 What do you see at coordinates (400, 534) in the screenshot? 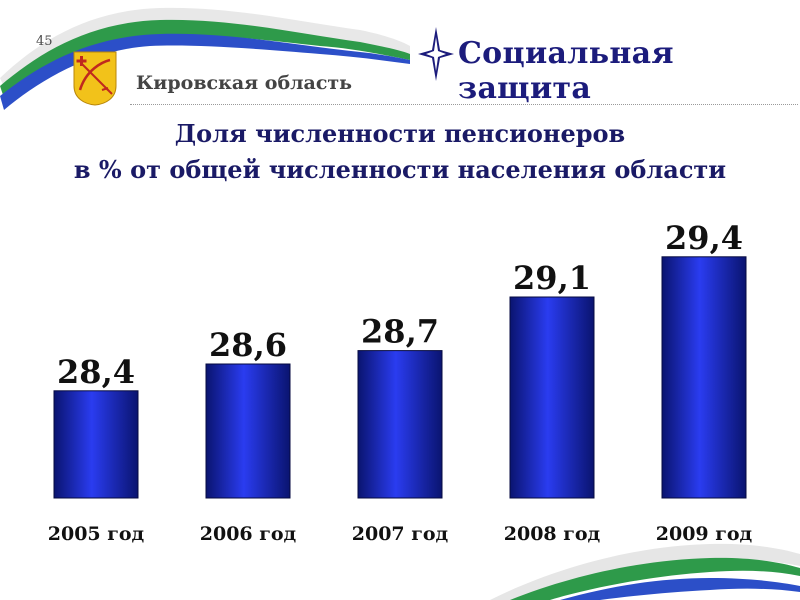
I see `category-label: 2007 год` at bounding box center [400, 534].